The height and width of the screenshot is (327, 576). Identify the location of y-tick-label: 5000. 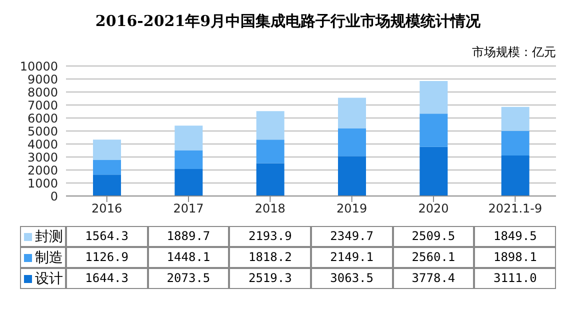
(42, 131).